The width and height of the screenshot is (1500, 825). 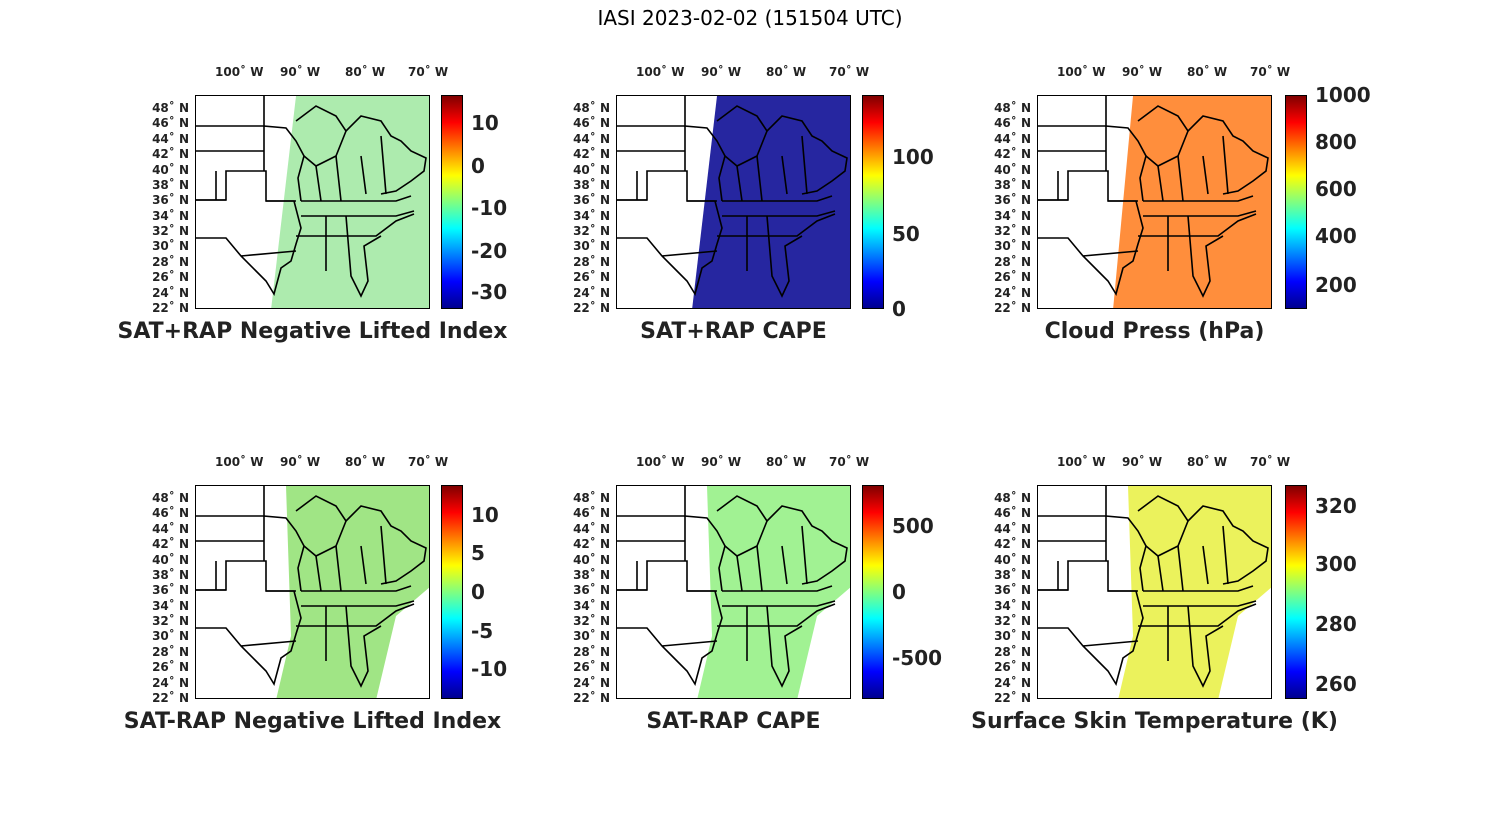 I want to click on panel-title: Cloud Press (hPa), so click(x=1154, y=331).